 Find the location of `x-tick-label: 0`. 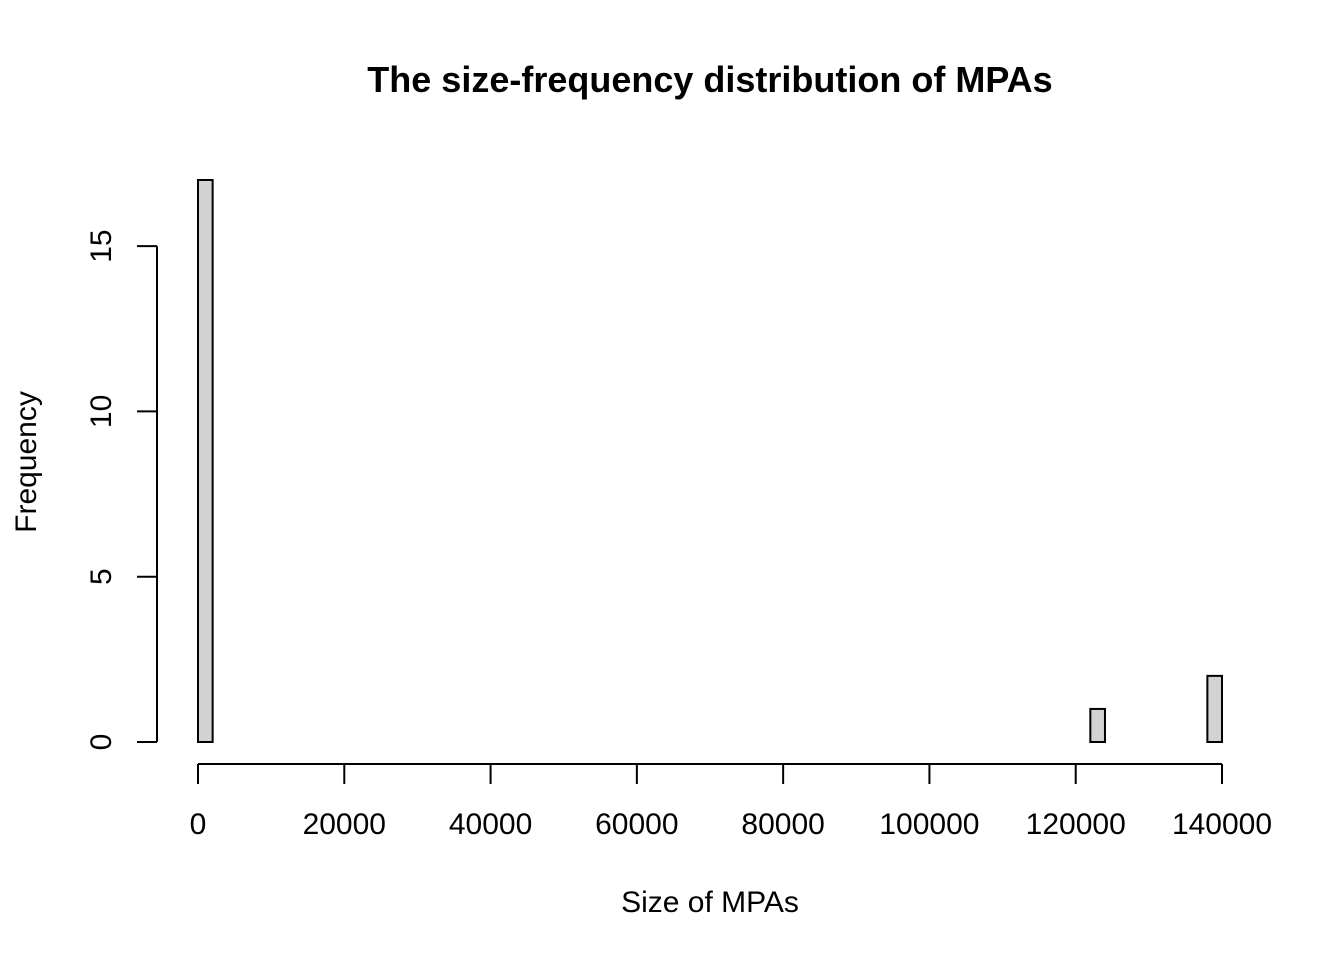

x-tick-label: 0 is located at coordinates (198, 824).